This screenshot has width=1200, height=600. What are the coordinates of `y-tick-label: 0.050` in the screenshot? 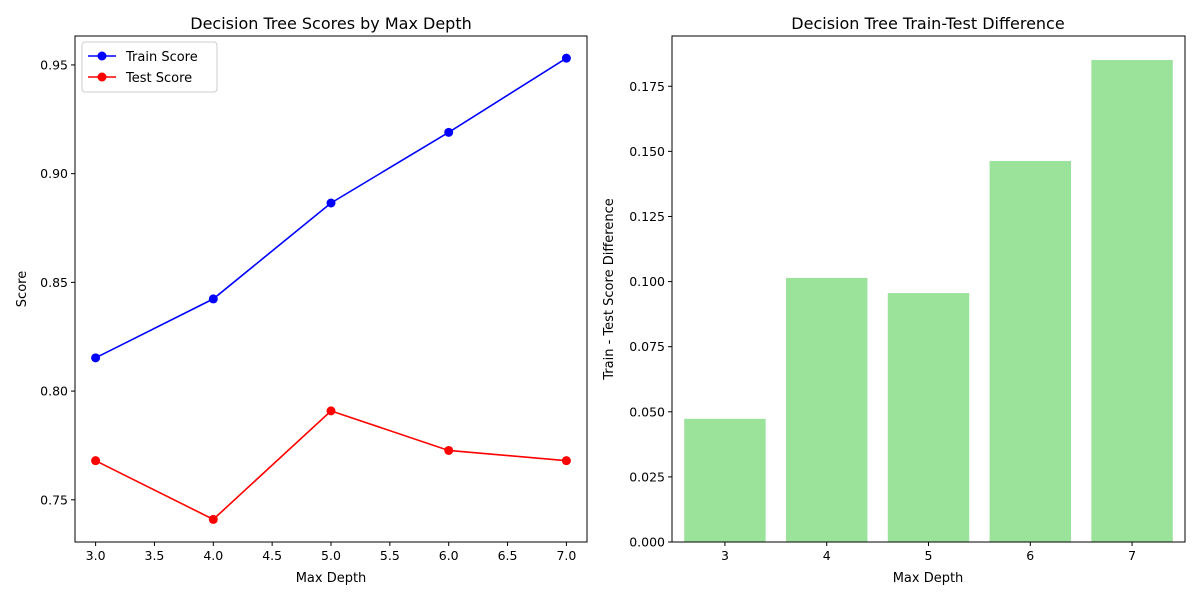 It's located at (647, 411).